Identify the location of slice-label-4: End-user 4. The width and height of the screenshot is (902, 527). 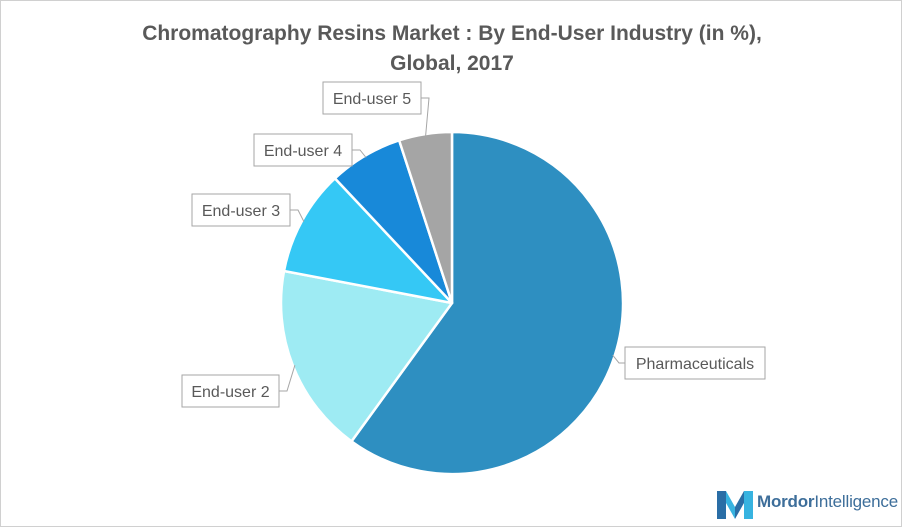
(303, 151).